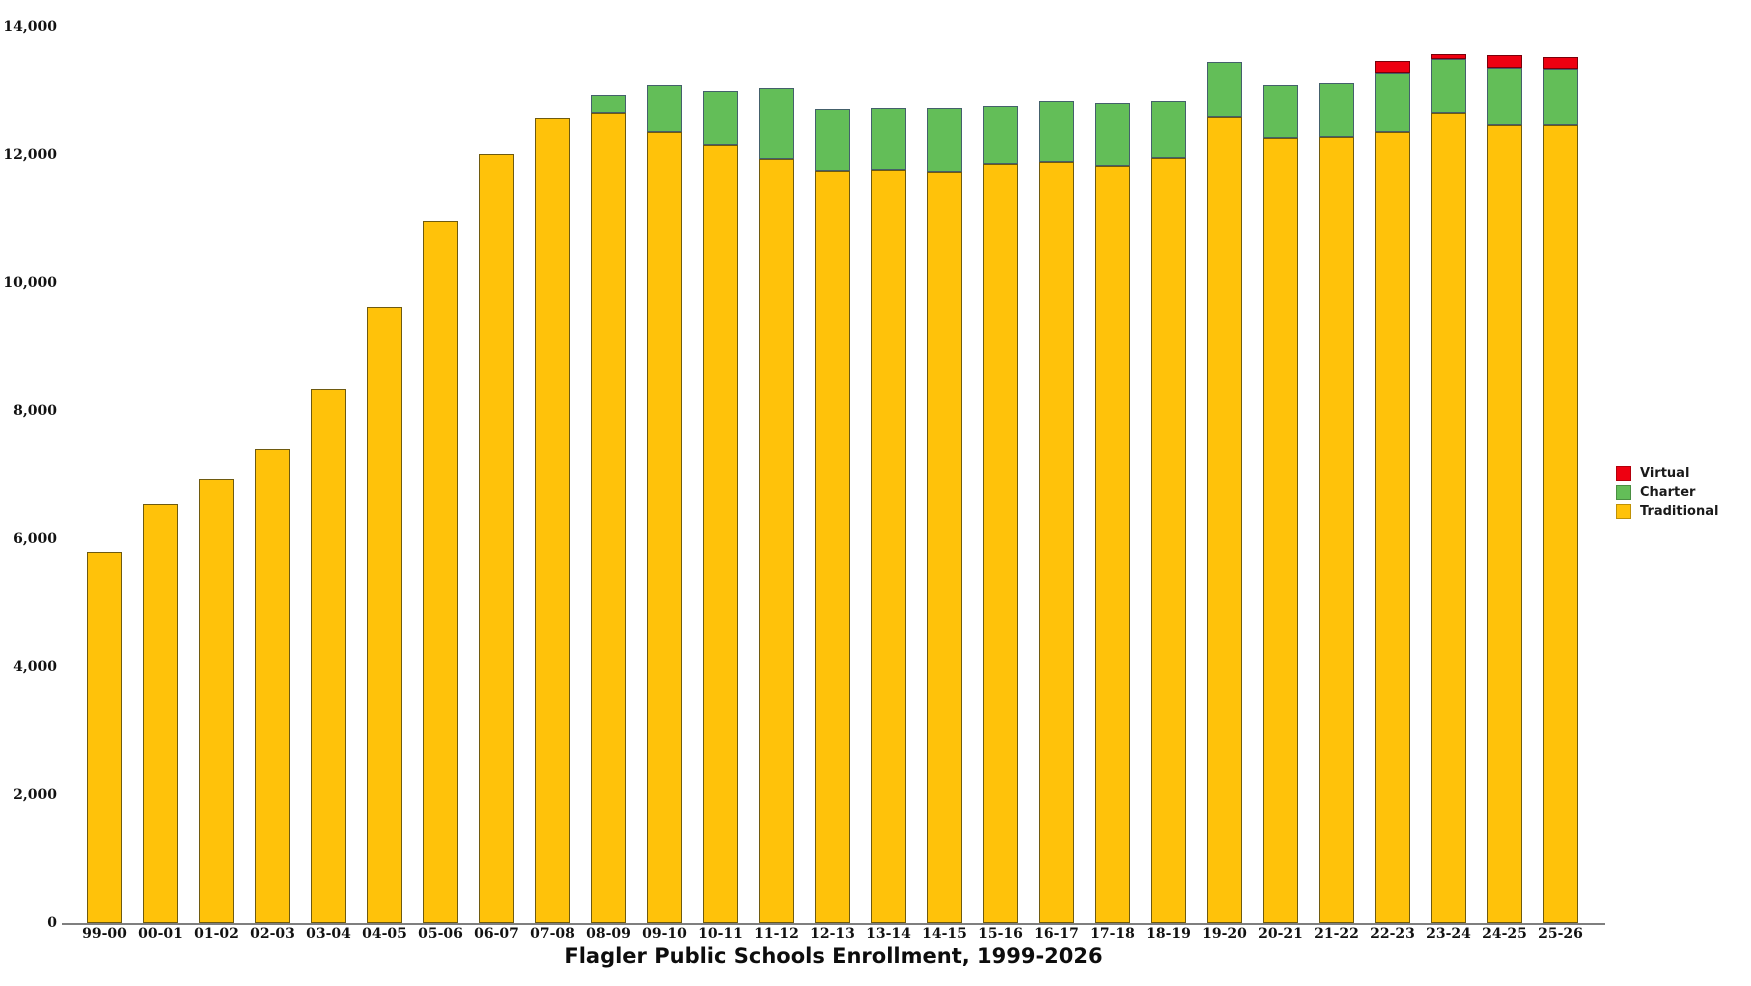  Describe the element at coordinates (1623, 492) in the screenshot. I see `legend-swatch-charter` at that location.